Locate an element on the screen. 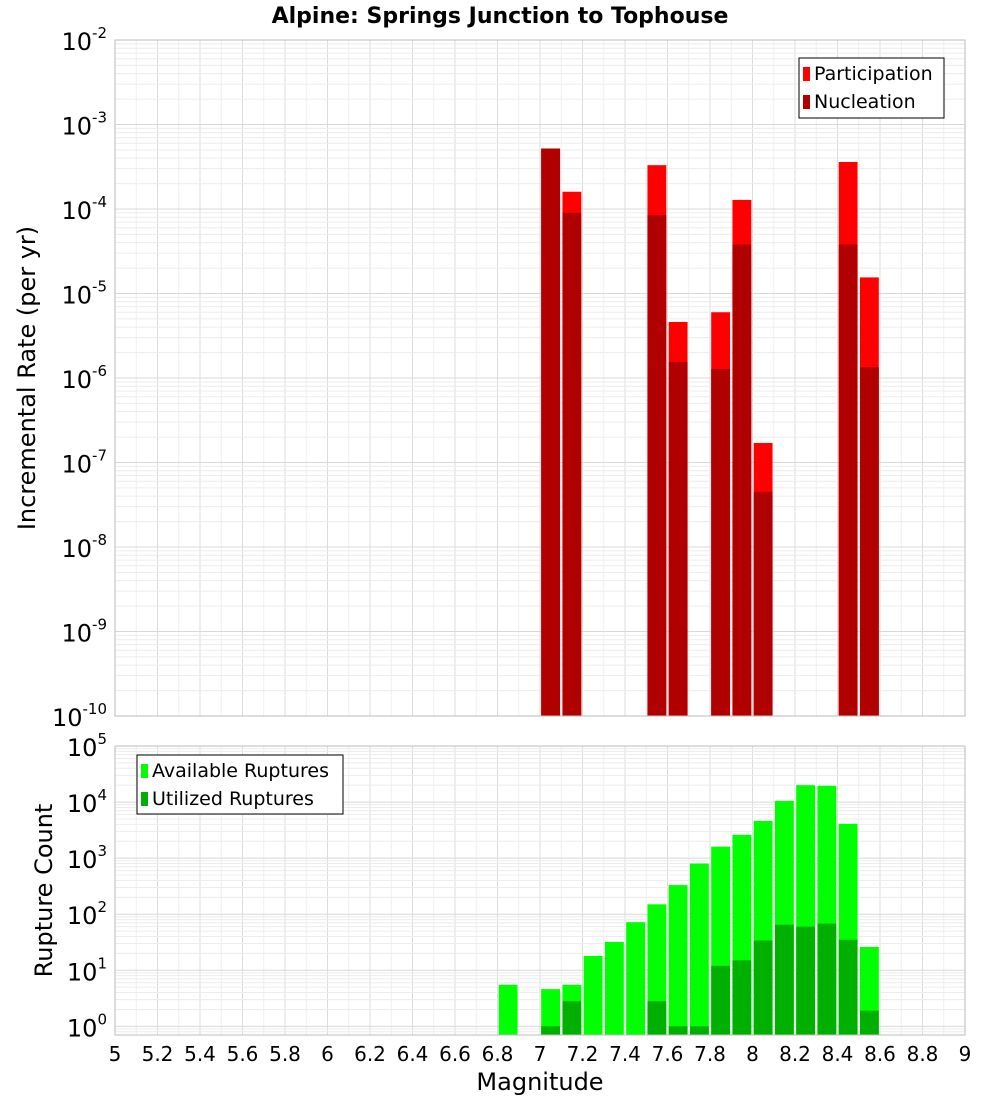 The width and height of the screenshot is (1000, 1100). x-tick-label: 7 is located at coordinates (540, 1054).